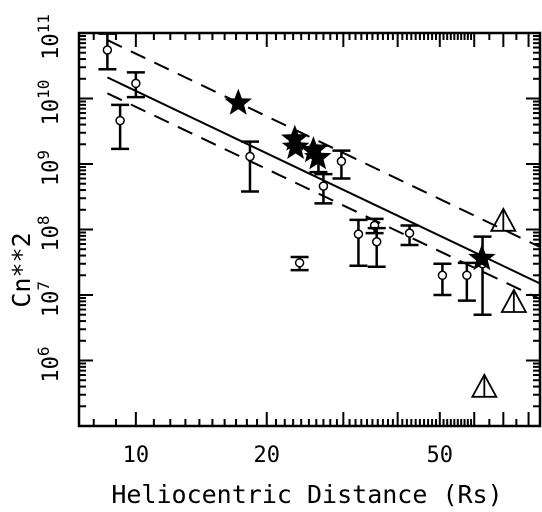  What do you see at coordinates (267, 455) in the screenshot?
I see `x-tick-label: 20` at bounding box center [267, 455].